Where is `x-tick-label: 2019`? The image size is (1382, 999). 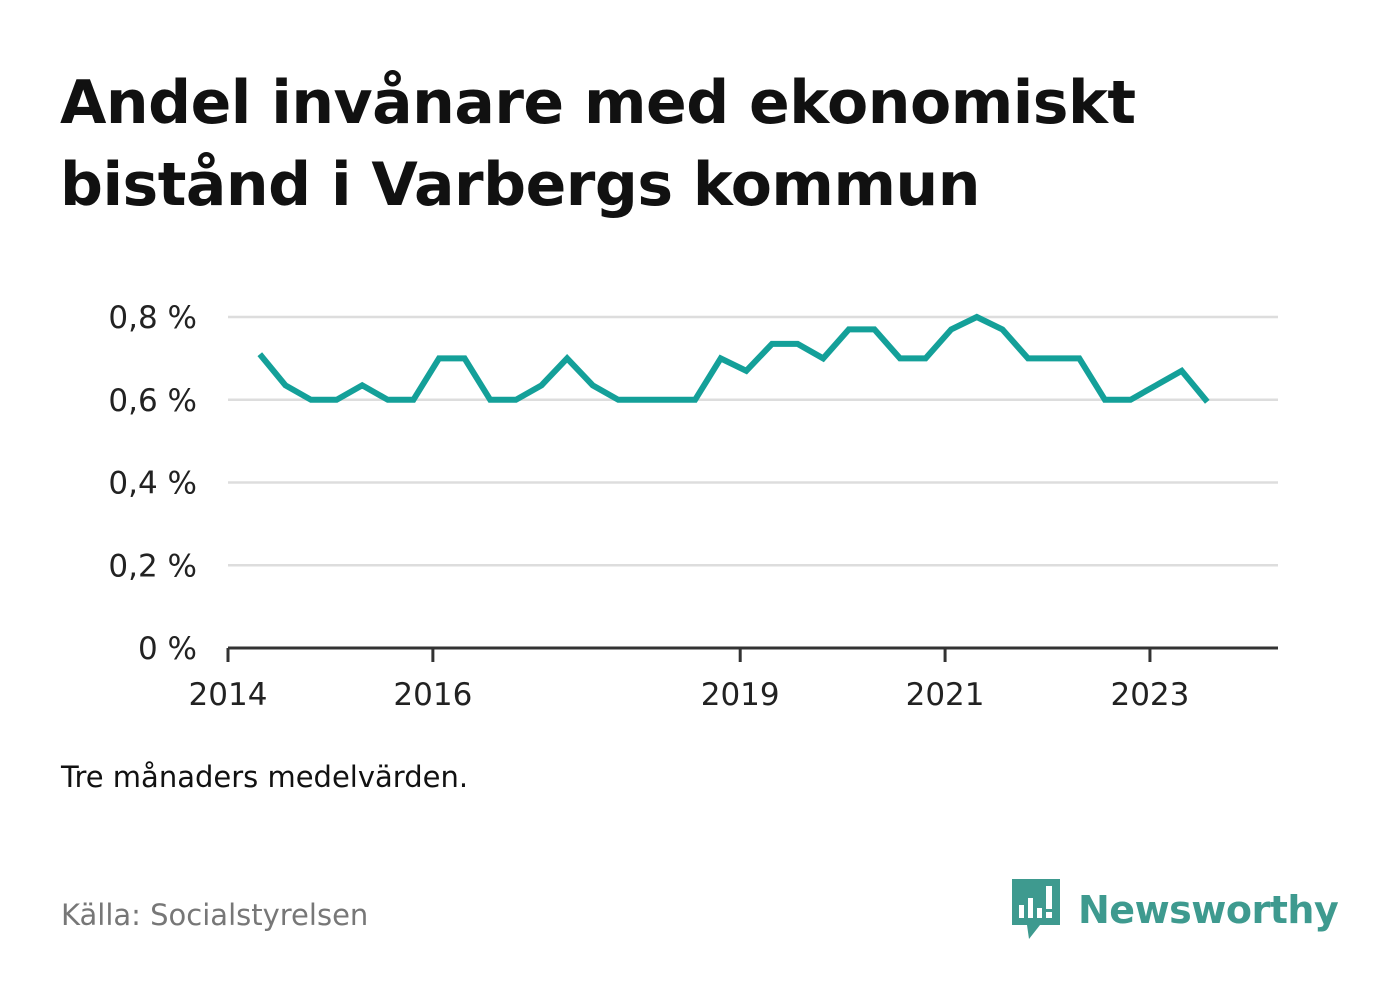
x-tick-label: 2019 is located at coordinates (740, 695).